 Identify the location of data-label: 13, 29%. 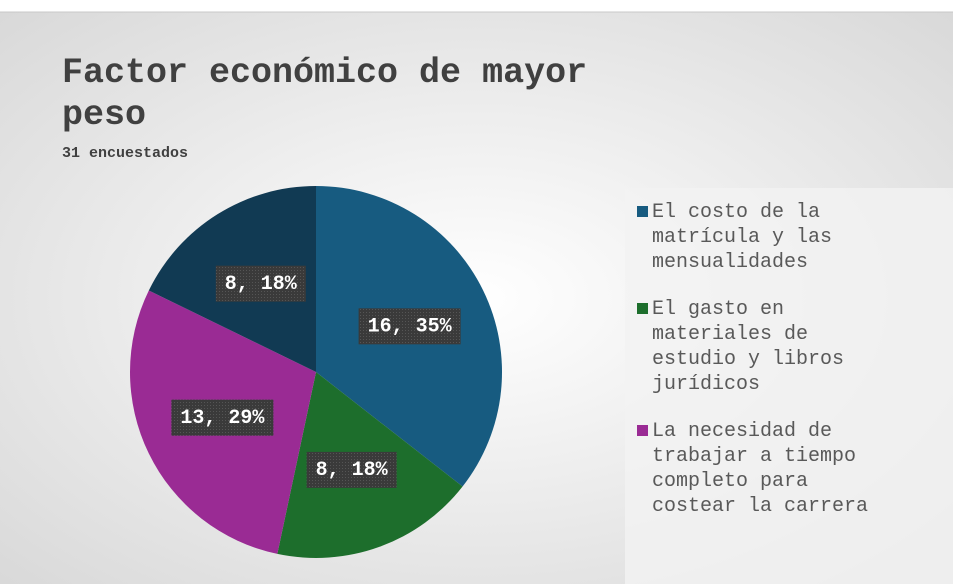
(222, 418).